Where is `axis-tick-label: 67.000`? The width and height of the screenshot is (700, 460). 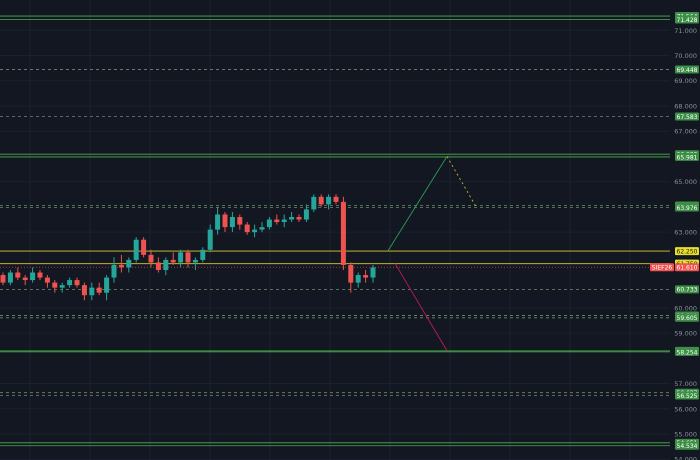
axis-tick-label: 67.000 is located at coordinates (685, 132).